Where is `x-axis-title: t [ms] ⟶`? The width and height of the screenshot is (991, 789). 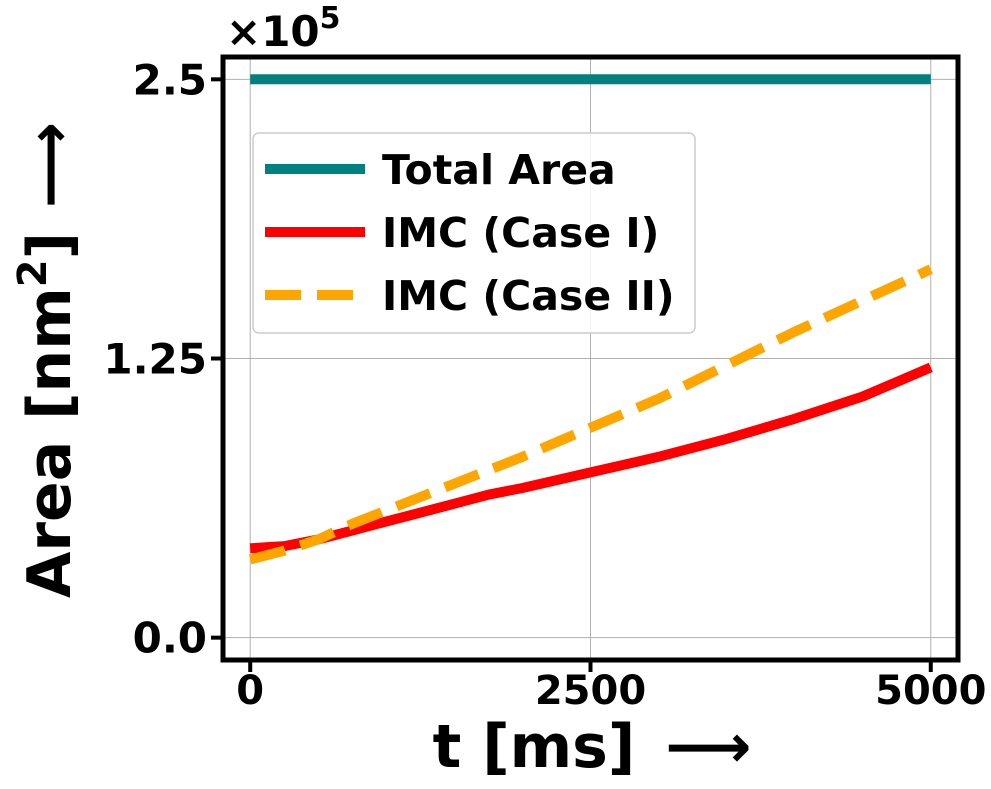
x-axis-title: t [ms] ⟶ is located at coordinates (592, 747).